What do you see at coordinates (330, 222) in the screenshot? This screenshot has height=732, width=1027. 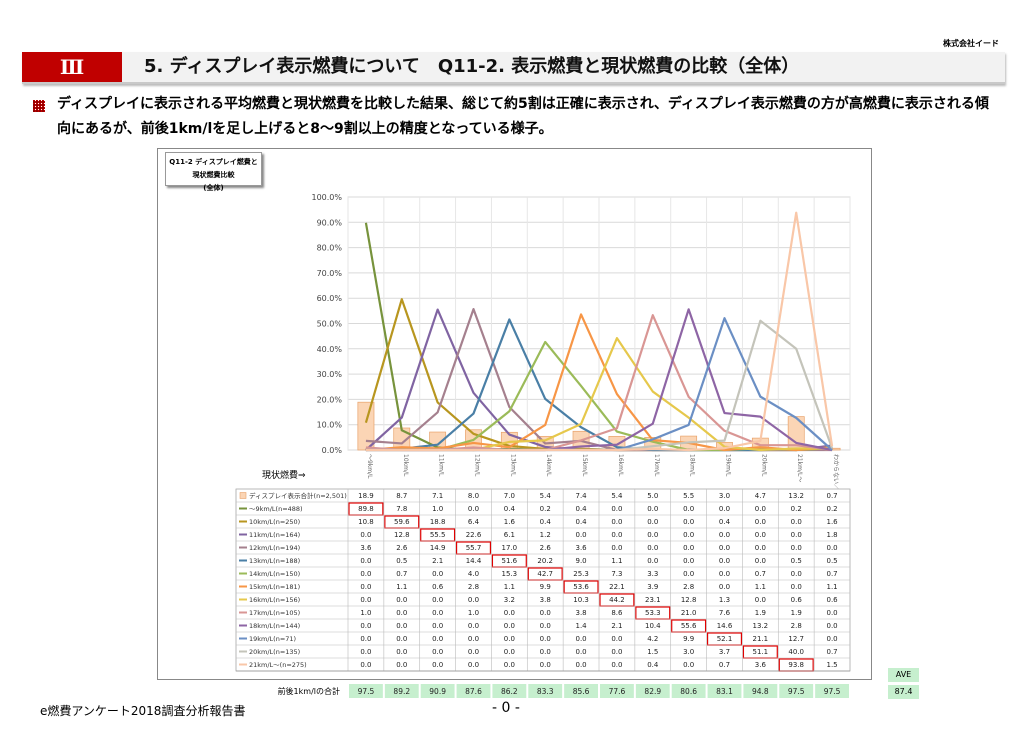 I see `y-tick-label: 90.0%` at bounding box center [330, 222].